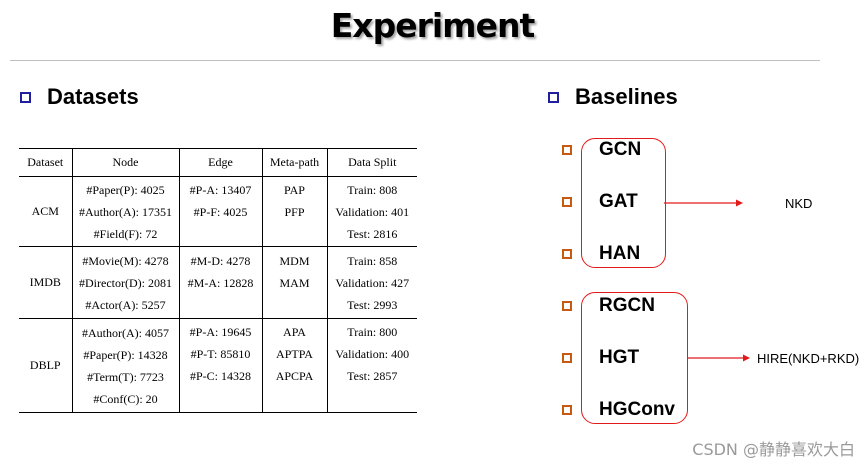 The image size is (865, 466). I want to click on metapath-cell: PAP PFP, so click(294, 211).